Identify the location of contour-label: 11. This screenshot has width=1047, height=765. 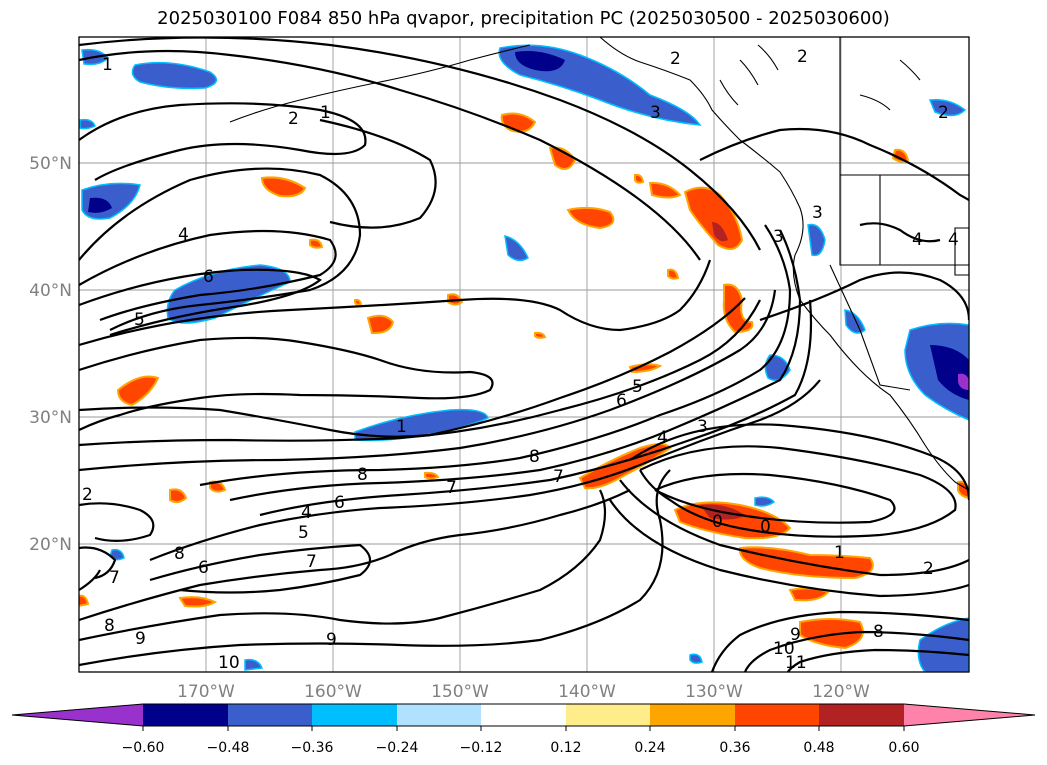
(796, 663).